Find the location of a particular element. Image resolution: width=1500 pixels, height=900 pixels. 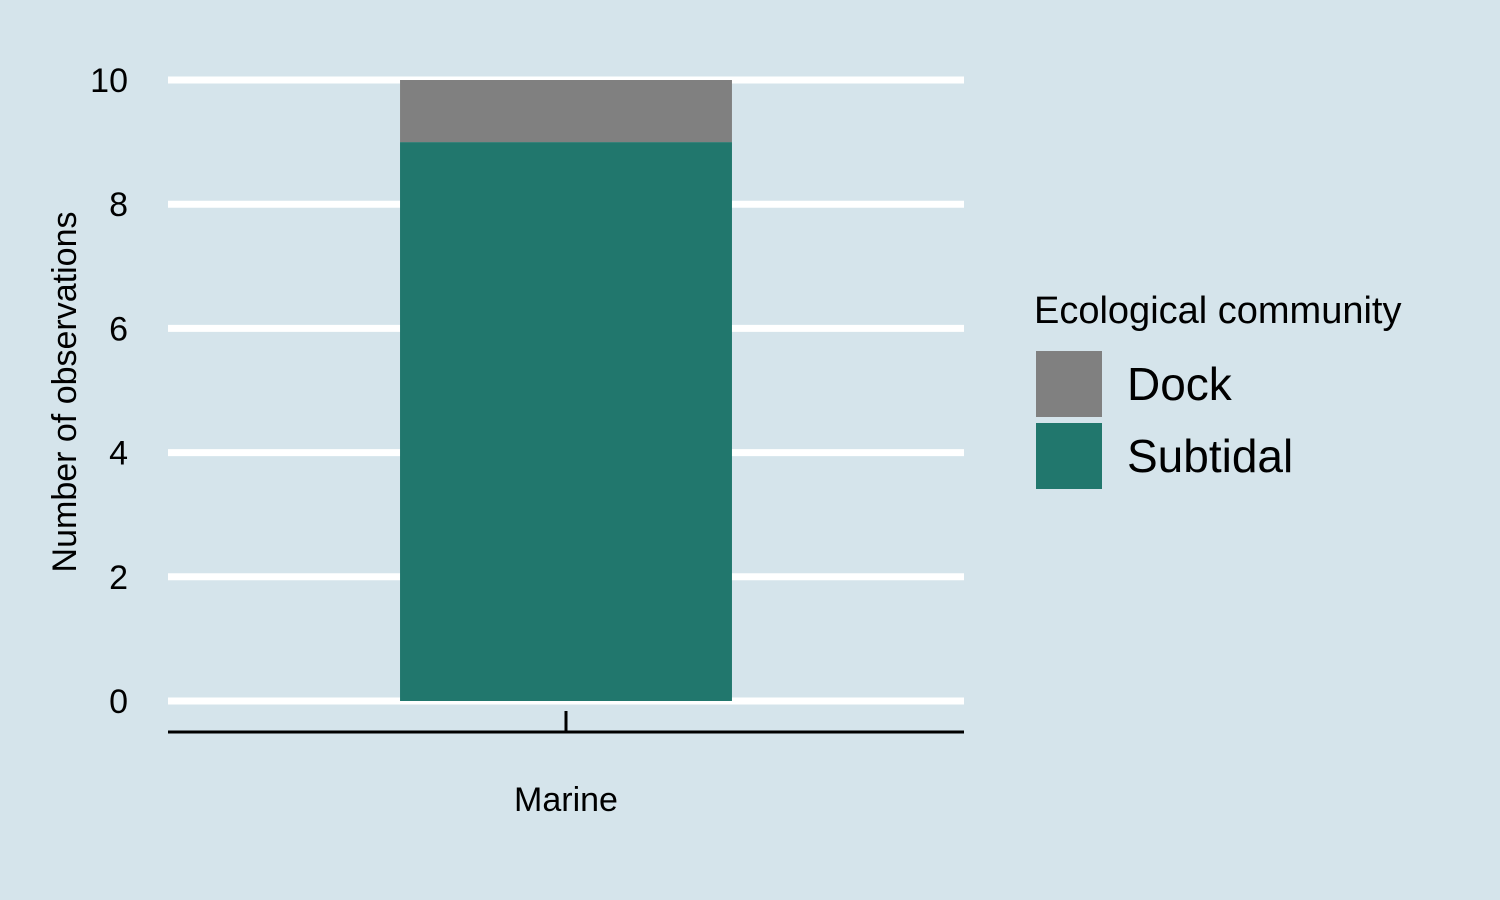

legend-key-dock is located at coordinates (1069, 384).